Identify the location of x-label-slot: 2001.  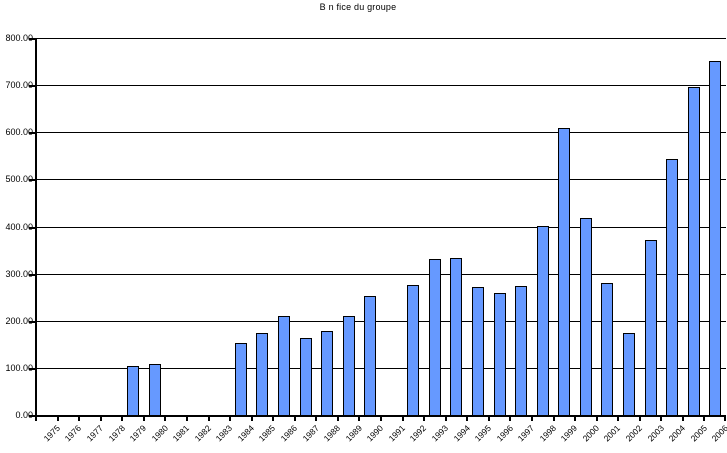
(609, 436).